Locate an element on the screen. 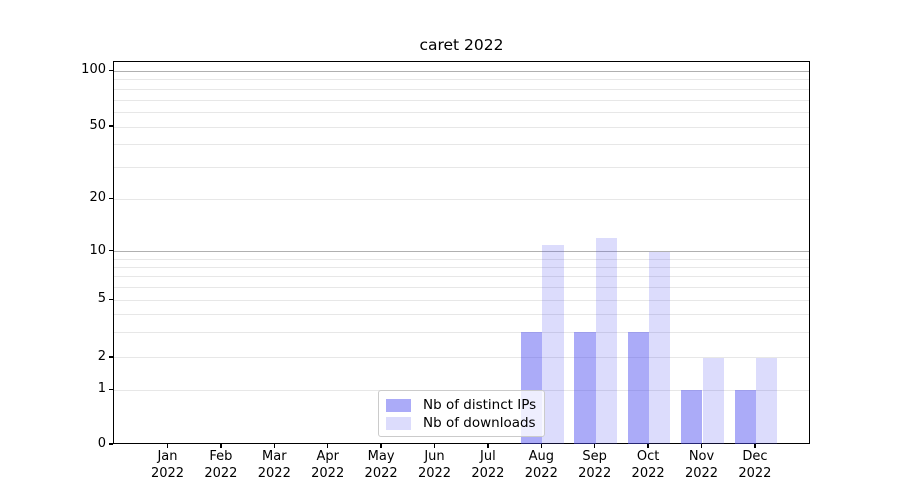 Image resolution: width=900 pixels, height=500 pixels. x-axis-tick-label-jun: Jun 2022 is located at coordinates (434, 465).